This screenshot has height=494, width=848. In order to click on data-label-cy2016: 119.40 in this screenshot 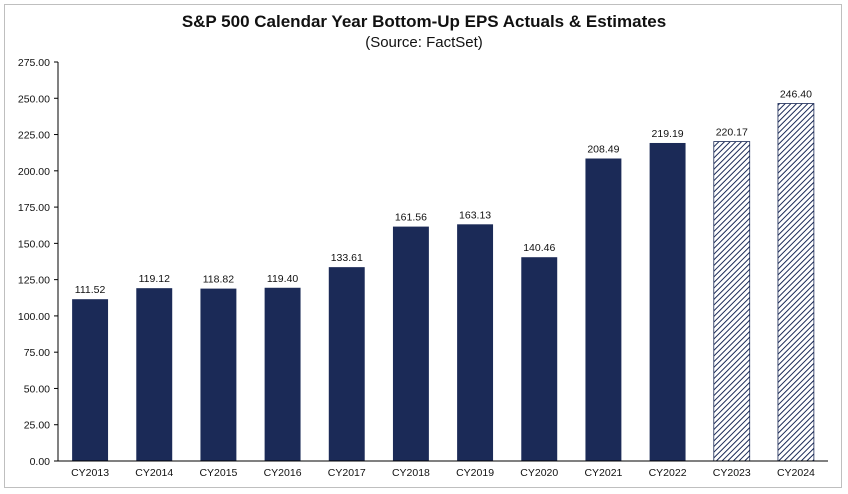, I will do `click(282, 279)`.